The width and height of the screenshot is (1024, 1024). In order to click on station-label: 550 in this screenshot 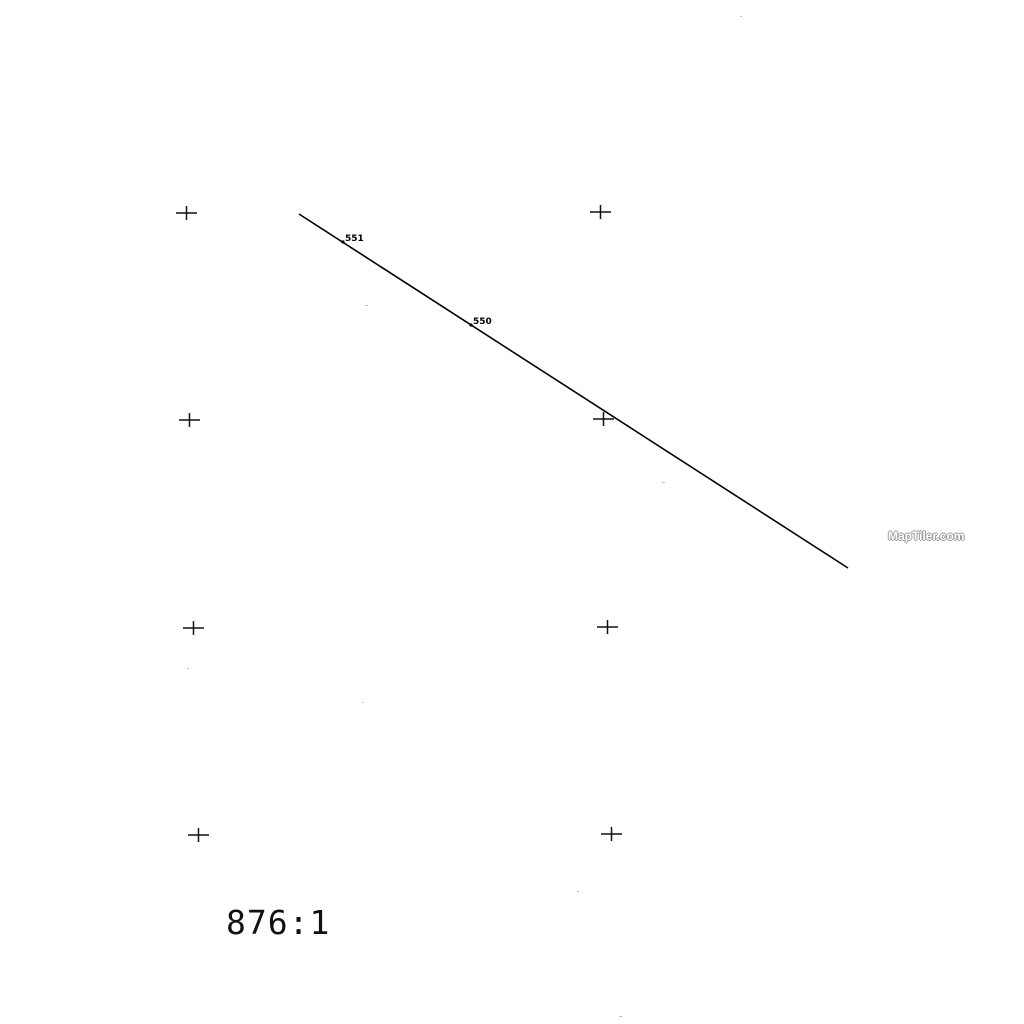, I will do `click(482, 322)`.